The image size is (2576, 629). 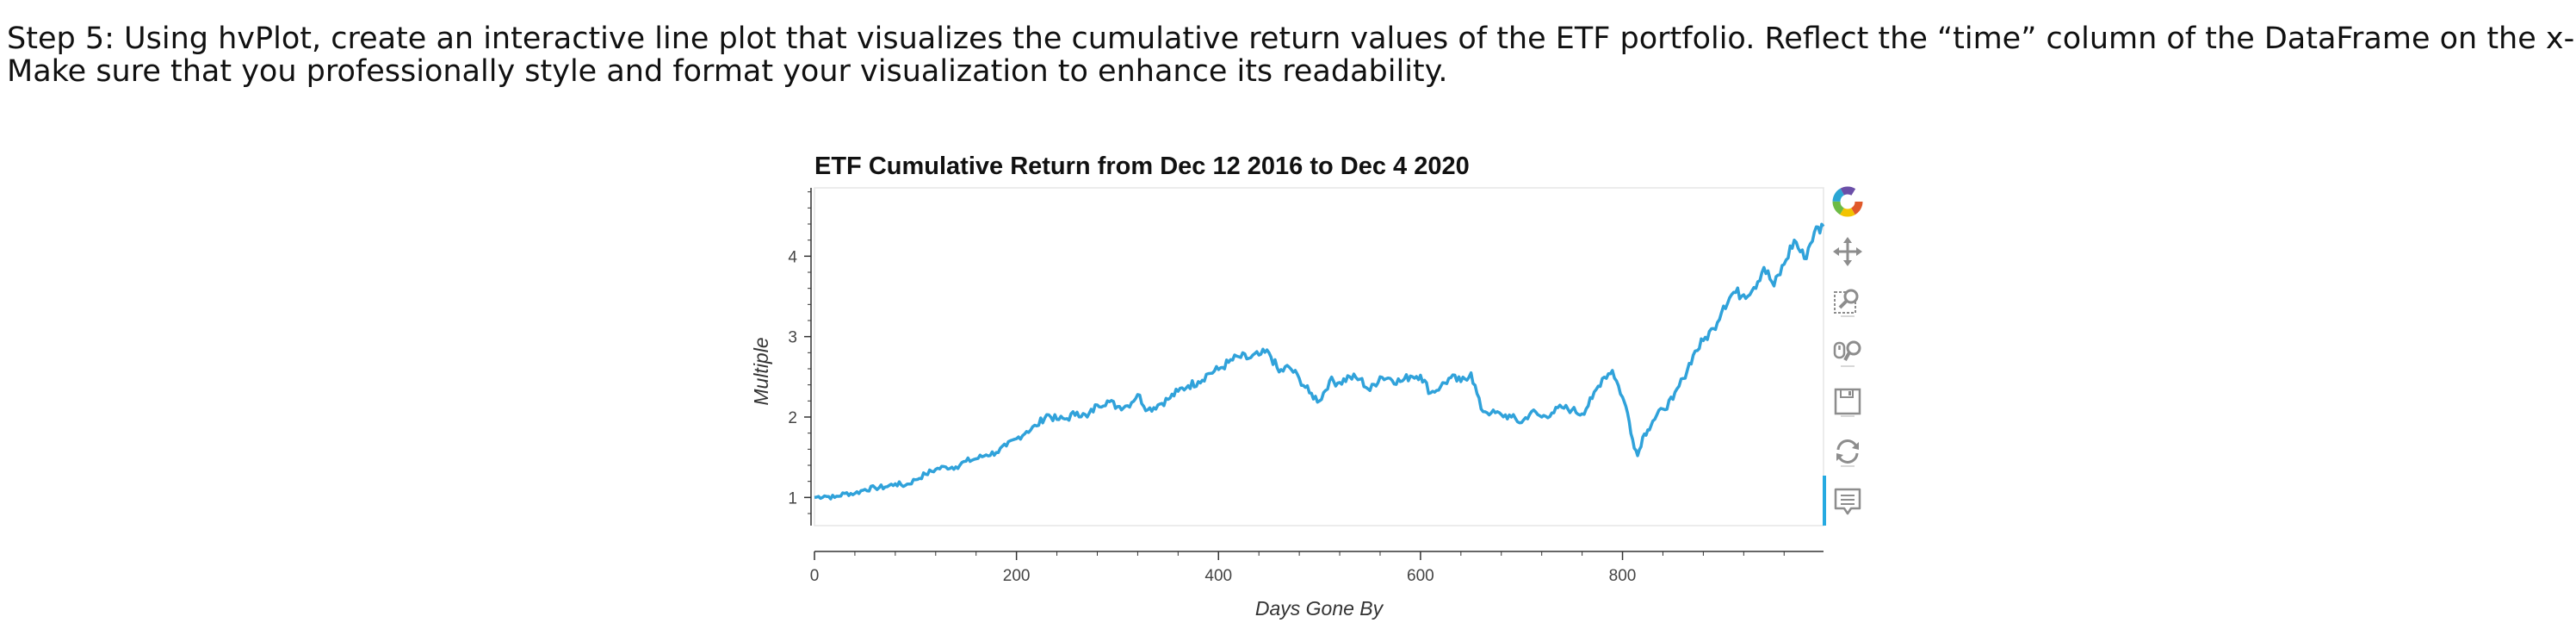 I want to click on y-tick-label: 3, so click(x=792, y=338).